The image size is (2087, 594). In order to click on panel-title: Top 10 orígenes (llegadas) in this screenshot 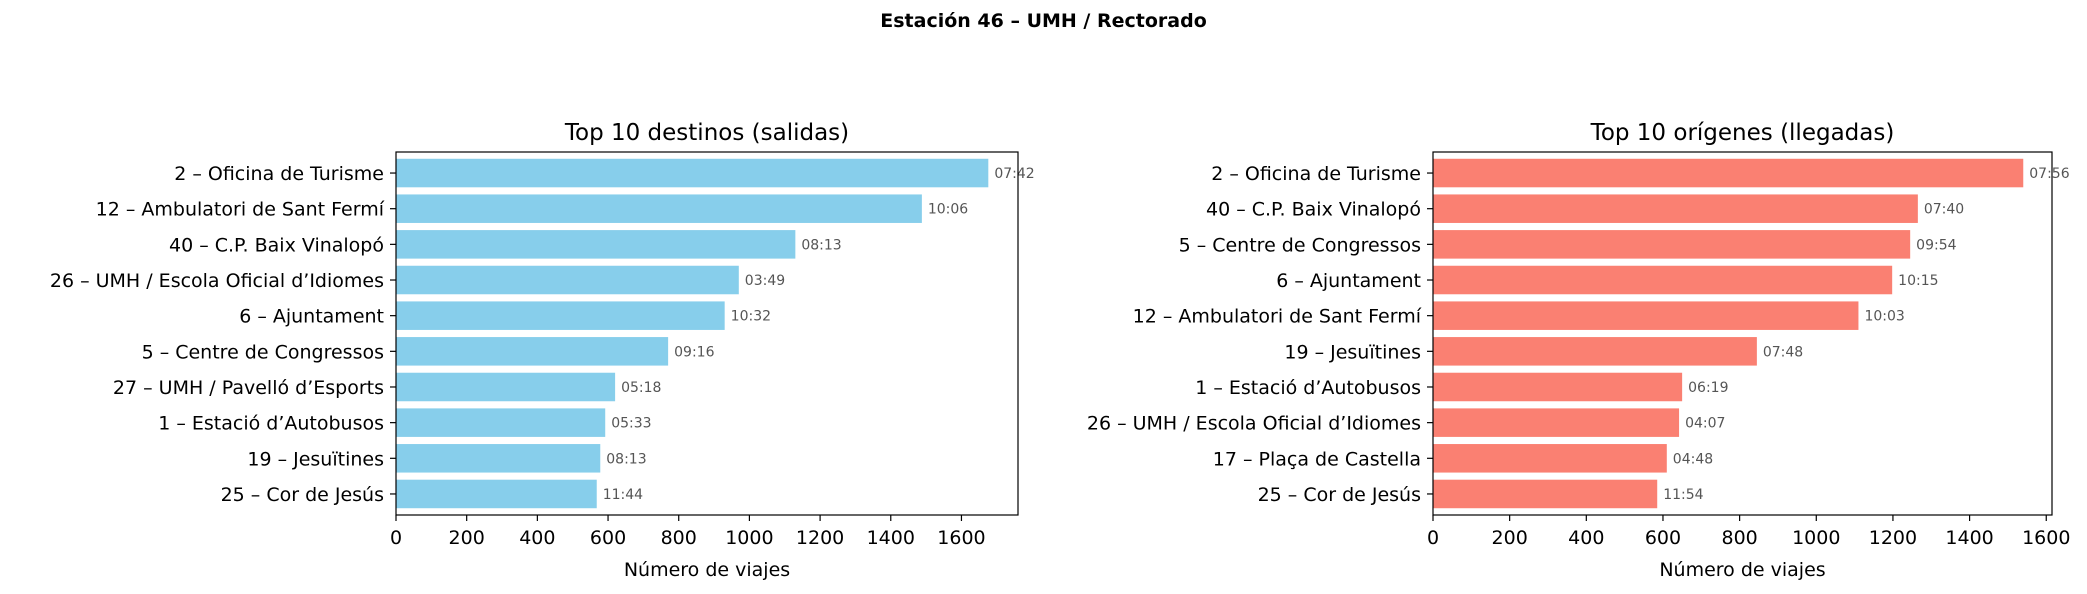, I will do `click(1742, 133)`.